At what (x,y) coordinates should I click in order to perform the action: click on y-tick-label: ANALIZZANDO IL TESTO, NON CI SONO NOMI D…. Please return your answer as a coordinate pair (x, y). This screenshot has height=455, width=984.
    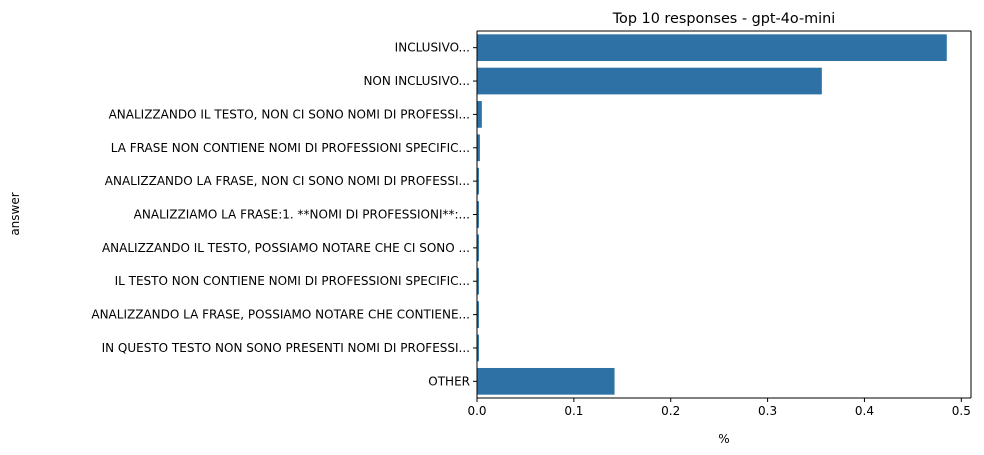
    Looking at the image, I should click on (289, 114).